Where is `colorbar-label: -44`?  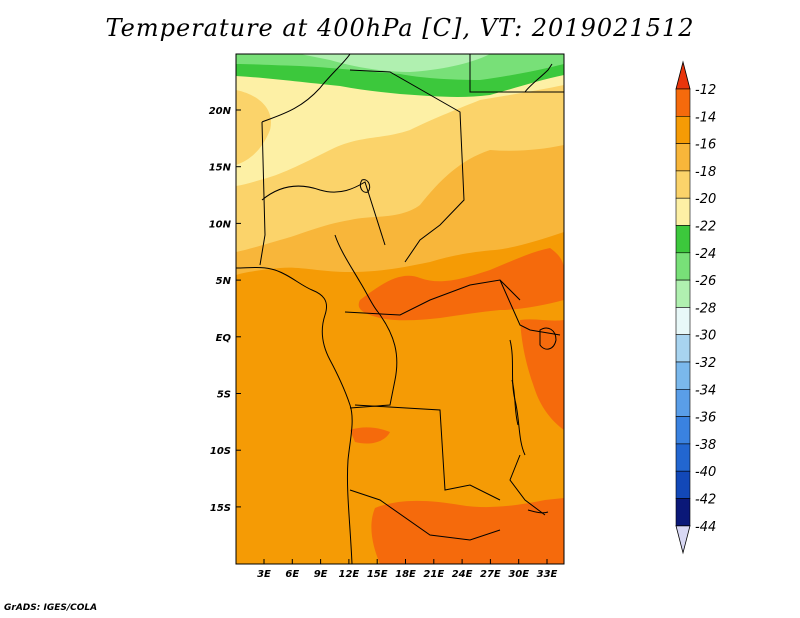
colorbar-label: -44 is located at coordinates (705, 527).